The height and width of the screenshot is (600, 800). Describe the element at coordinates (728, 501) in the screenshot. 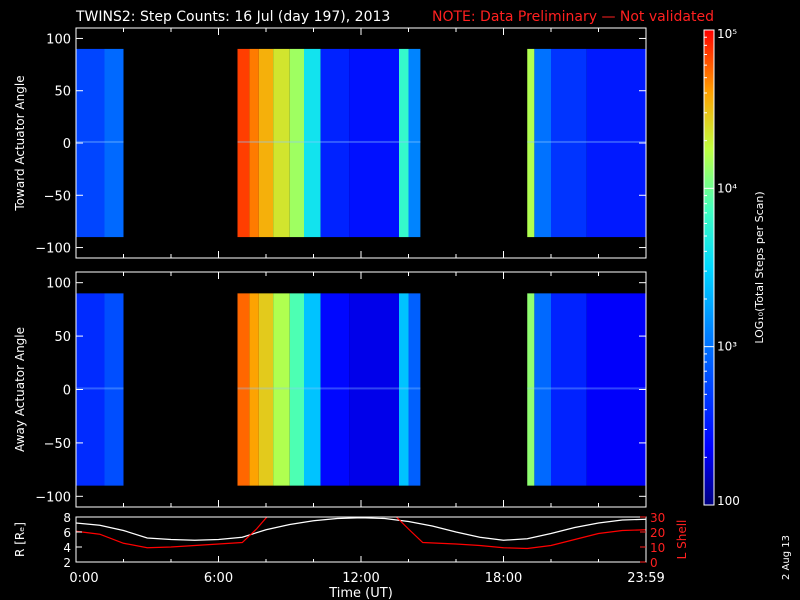

I see `colorbar-tick-label: 100` at that location.